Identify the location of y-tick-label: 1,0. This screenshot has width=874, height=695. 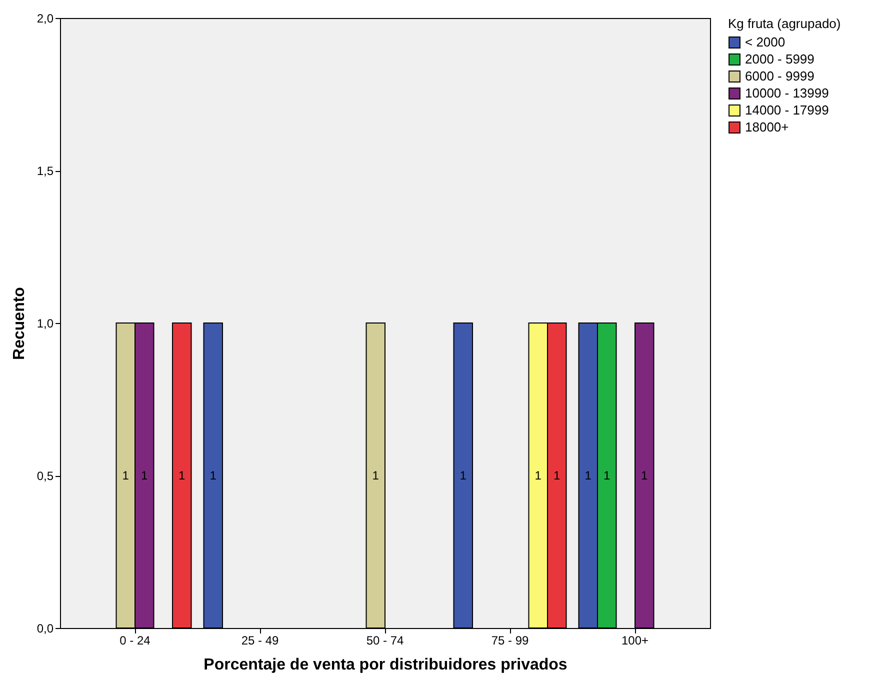
(45, 323).